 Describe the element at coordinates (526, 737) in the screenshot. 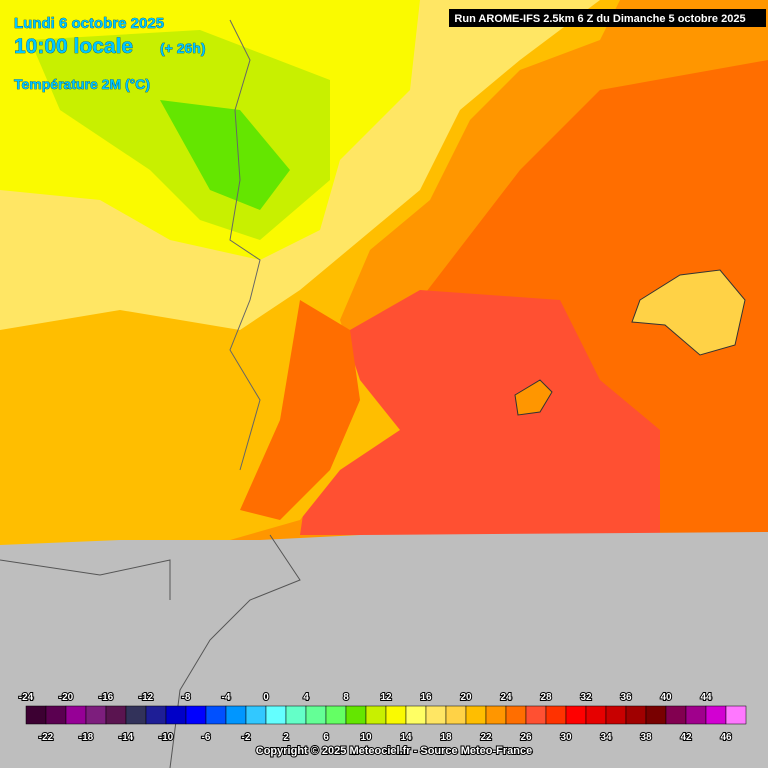

I see `legend-label-bottom: 26` at that location.